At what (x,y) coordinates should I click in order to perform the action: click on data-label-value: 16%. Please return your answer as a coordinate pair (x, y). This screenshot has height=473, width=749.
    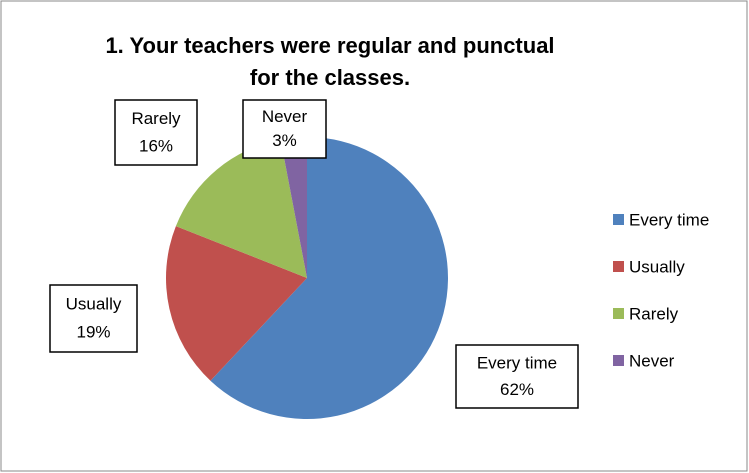
    Looking at the image, I should click on (156, 145).